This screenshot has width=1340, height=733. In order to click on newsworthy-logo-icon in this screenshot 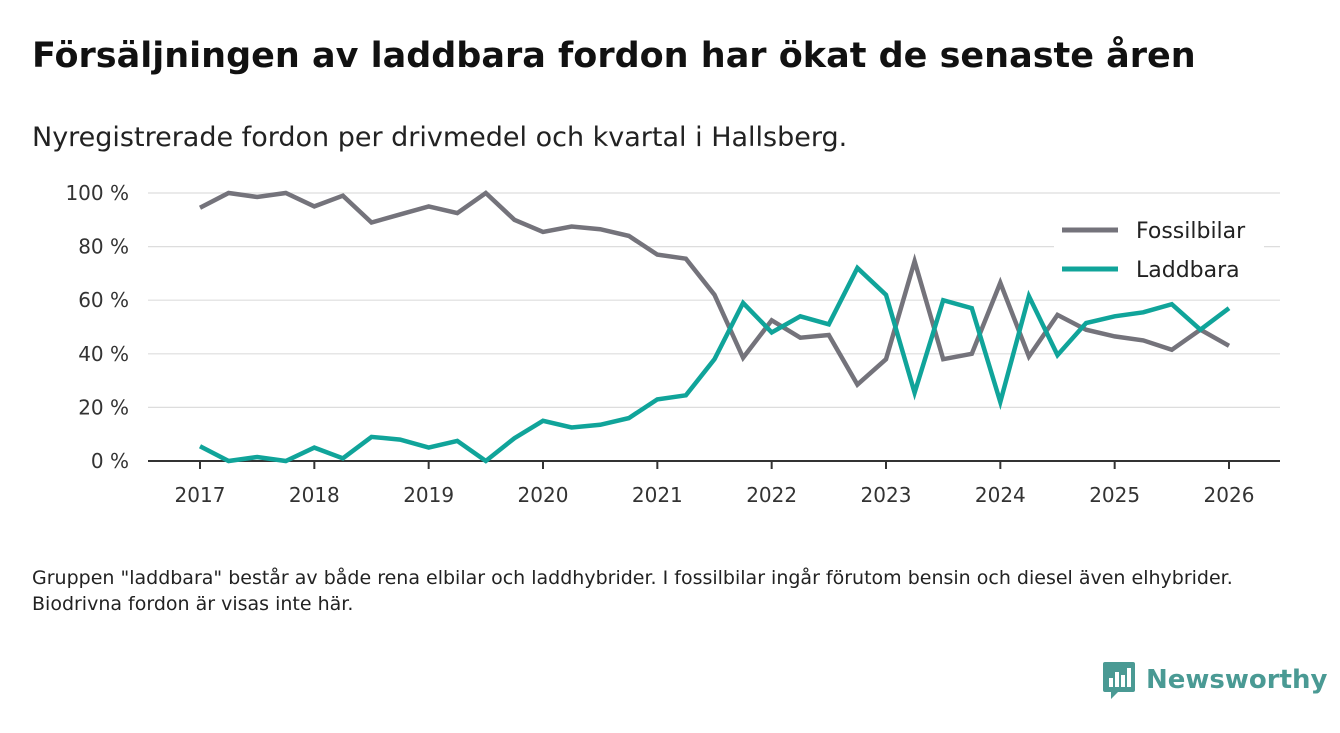, I will do `click(1119, 680)`.